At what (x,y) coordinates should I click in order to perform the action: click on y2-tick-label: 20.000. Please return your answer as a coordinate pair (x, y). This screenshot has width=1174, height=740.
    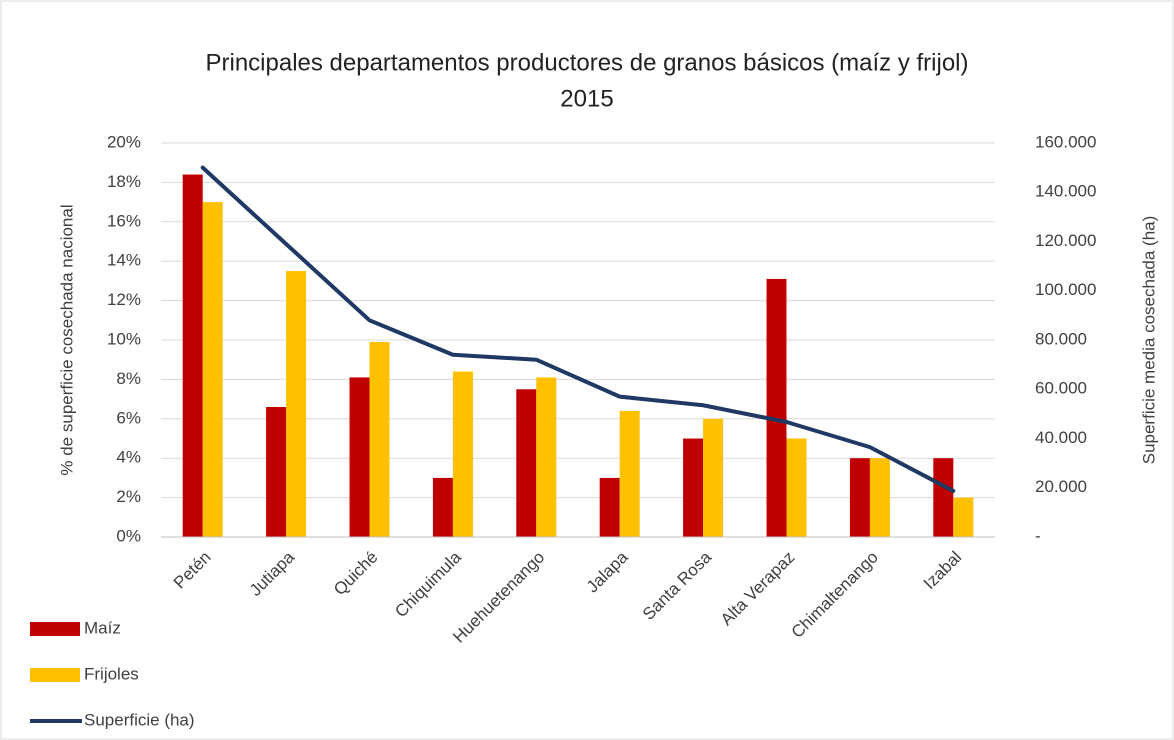
    Looking at the image, I should click on (1061, 486).